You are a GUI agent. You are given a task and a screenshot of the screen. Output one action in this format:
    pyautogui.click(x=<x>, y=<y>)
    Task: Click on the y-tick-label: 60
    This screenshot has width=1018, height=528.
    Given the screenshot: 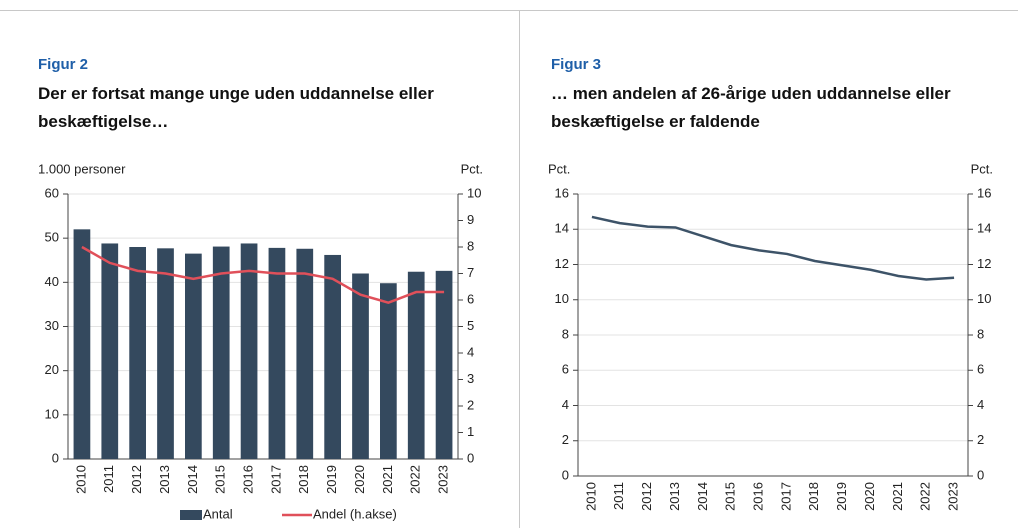 What is the action you would take?
    pyautogui.click(x=52, y=192)
    